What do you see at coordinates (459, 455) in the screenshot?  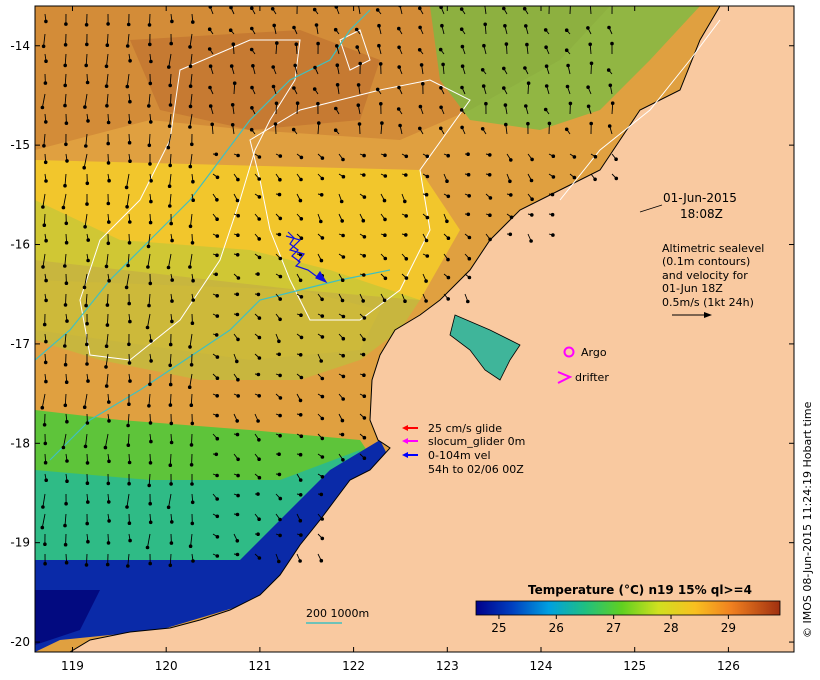 I see `legend-vel-label: 0-104m vel` at bounding box center [459, 455].